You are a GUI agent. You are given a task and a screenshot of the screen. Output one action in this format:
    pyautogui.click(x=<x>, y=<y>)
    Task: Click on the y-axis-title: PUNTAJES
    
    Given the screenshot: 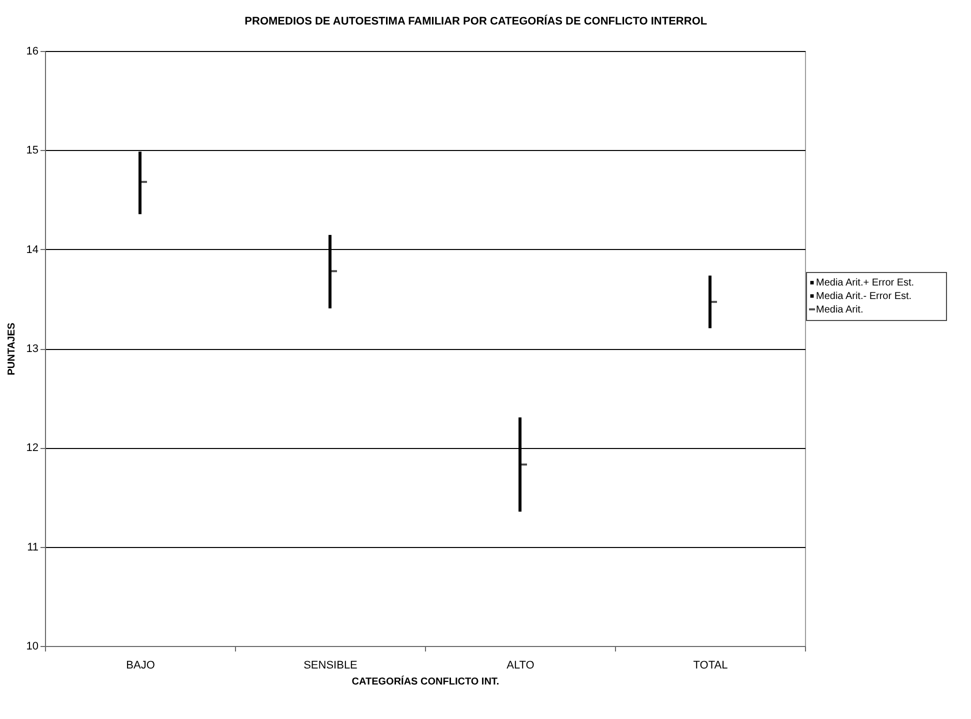 What is the action you would take?
    pyautogui.click(x=12, y=349)
    